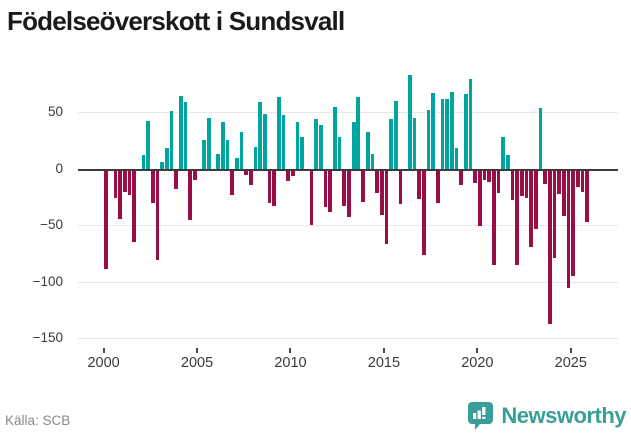 This screenshot has height=439, width=631. Describe the element at coordinates (274, 188) in the screenshot. I see `bar-2009-Q1` at that location.